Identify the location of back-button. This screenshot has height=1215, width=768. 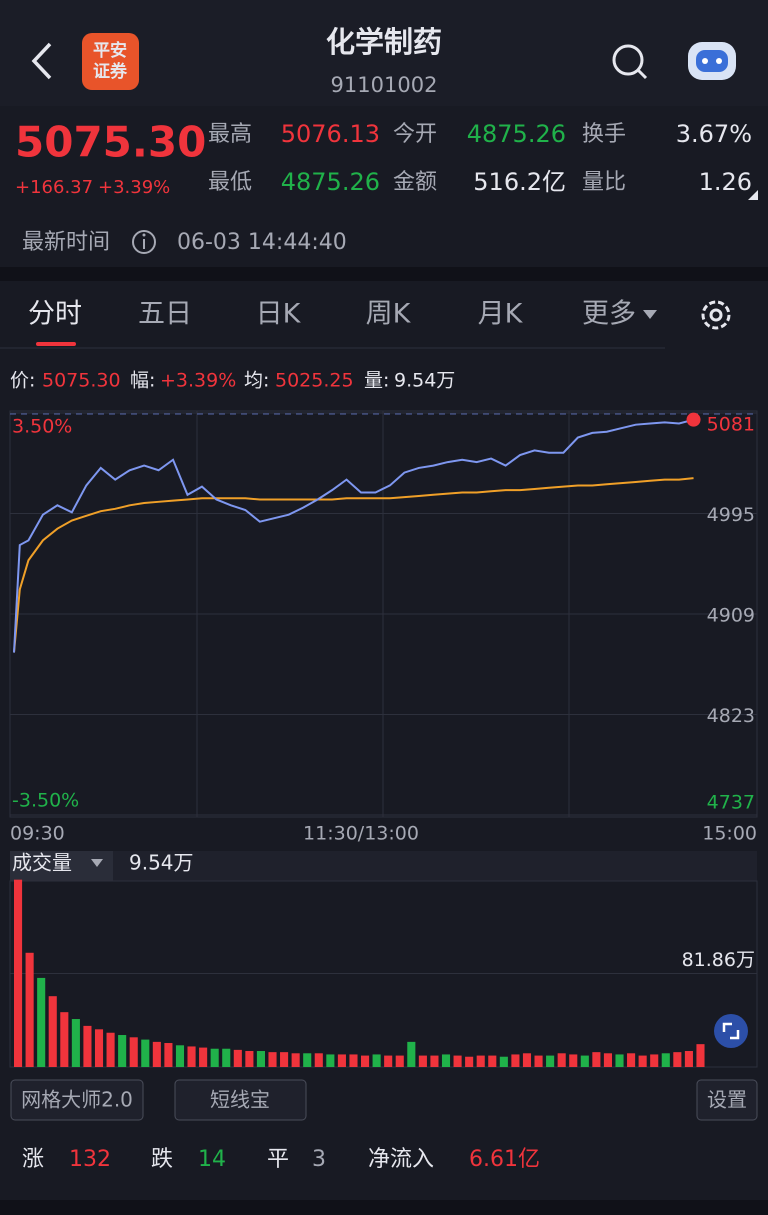
(41, 61).